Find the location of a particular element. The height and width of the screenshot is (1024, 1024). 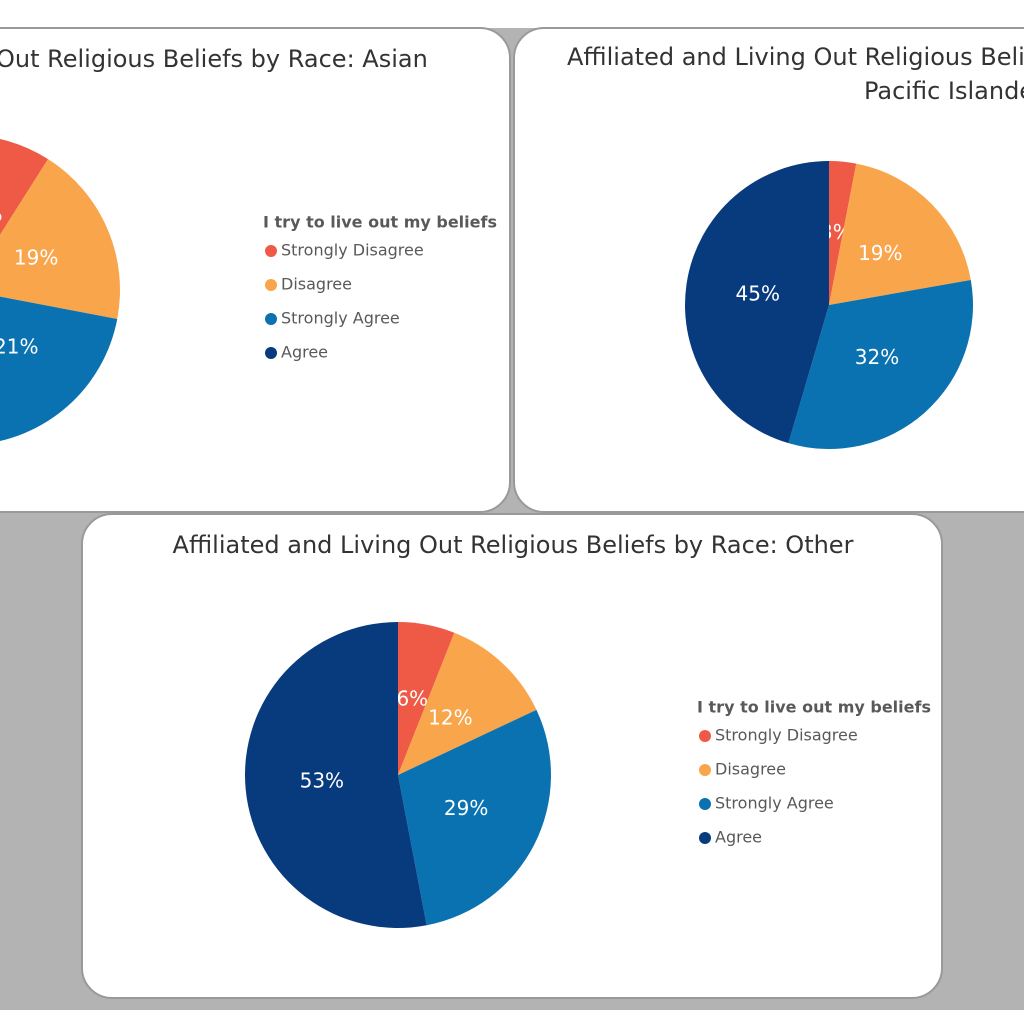

data-label: 21% is located at coordinates (19, 347).